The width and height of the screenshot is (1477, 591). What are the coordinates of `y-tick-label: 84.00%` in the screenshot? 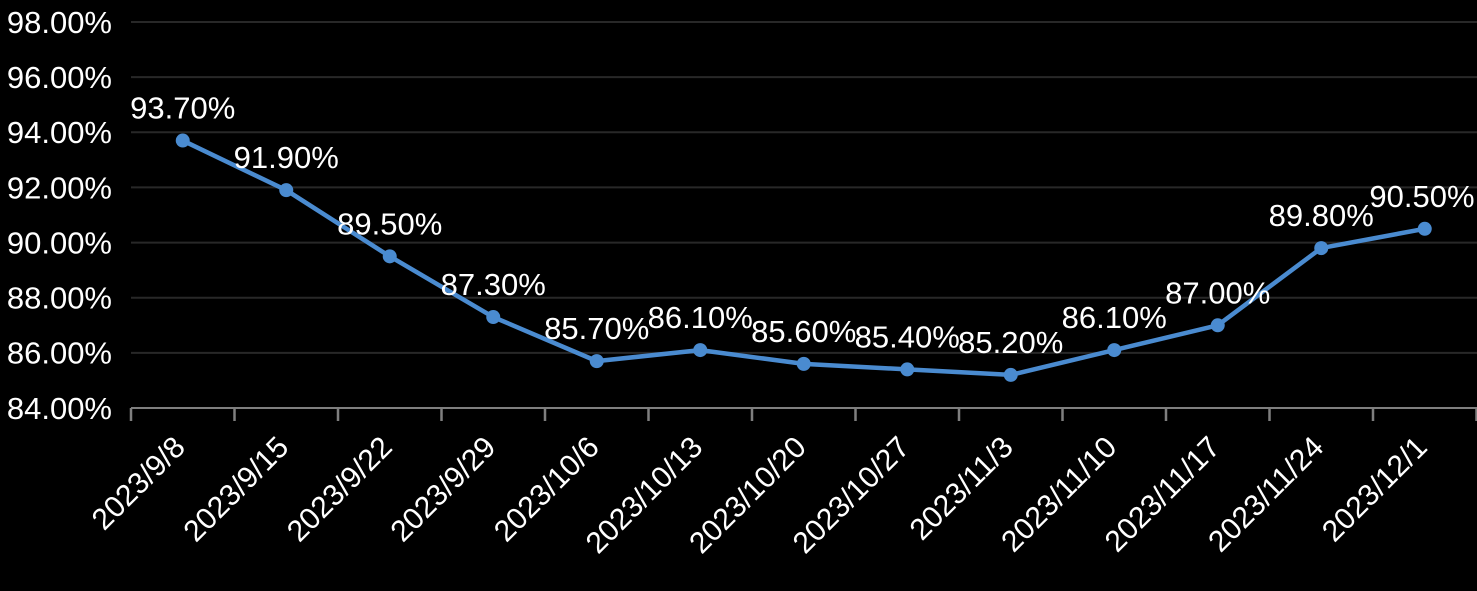 It's located at (59, 408).